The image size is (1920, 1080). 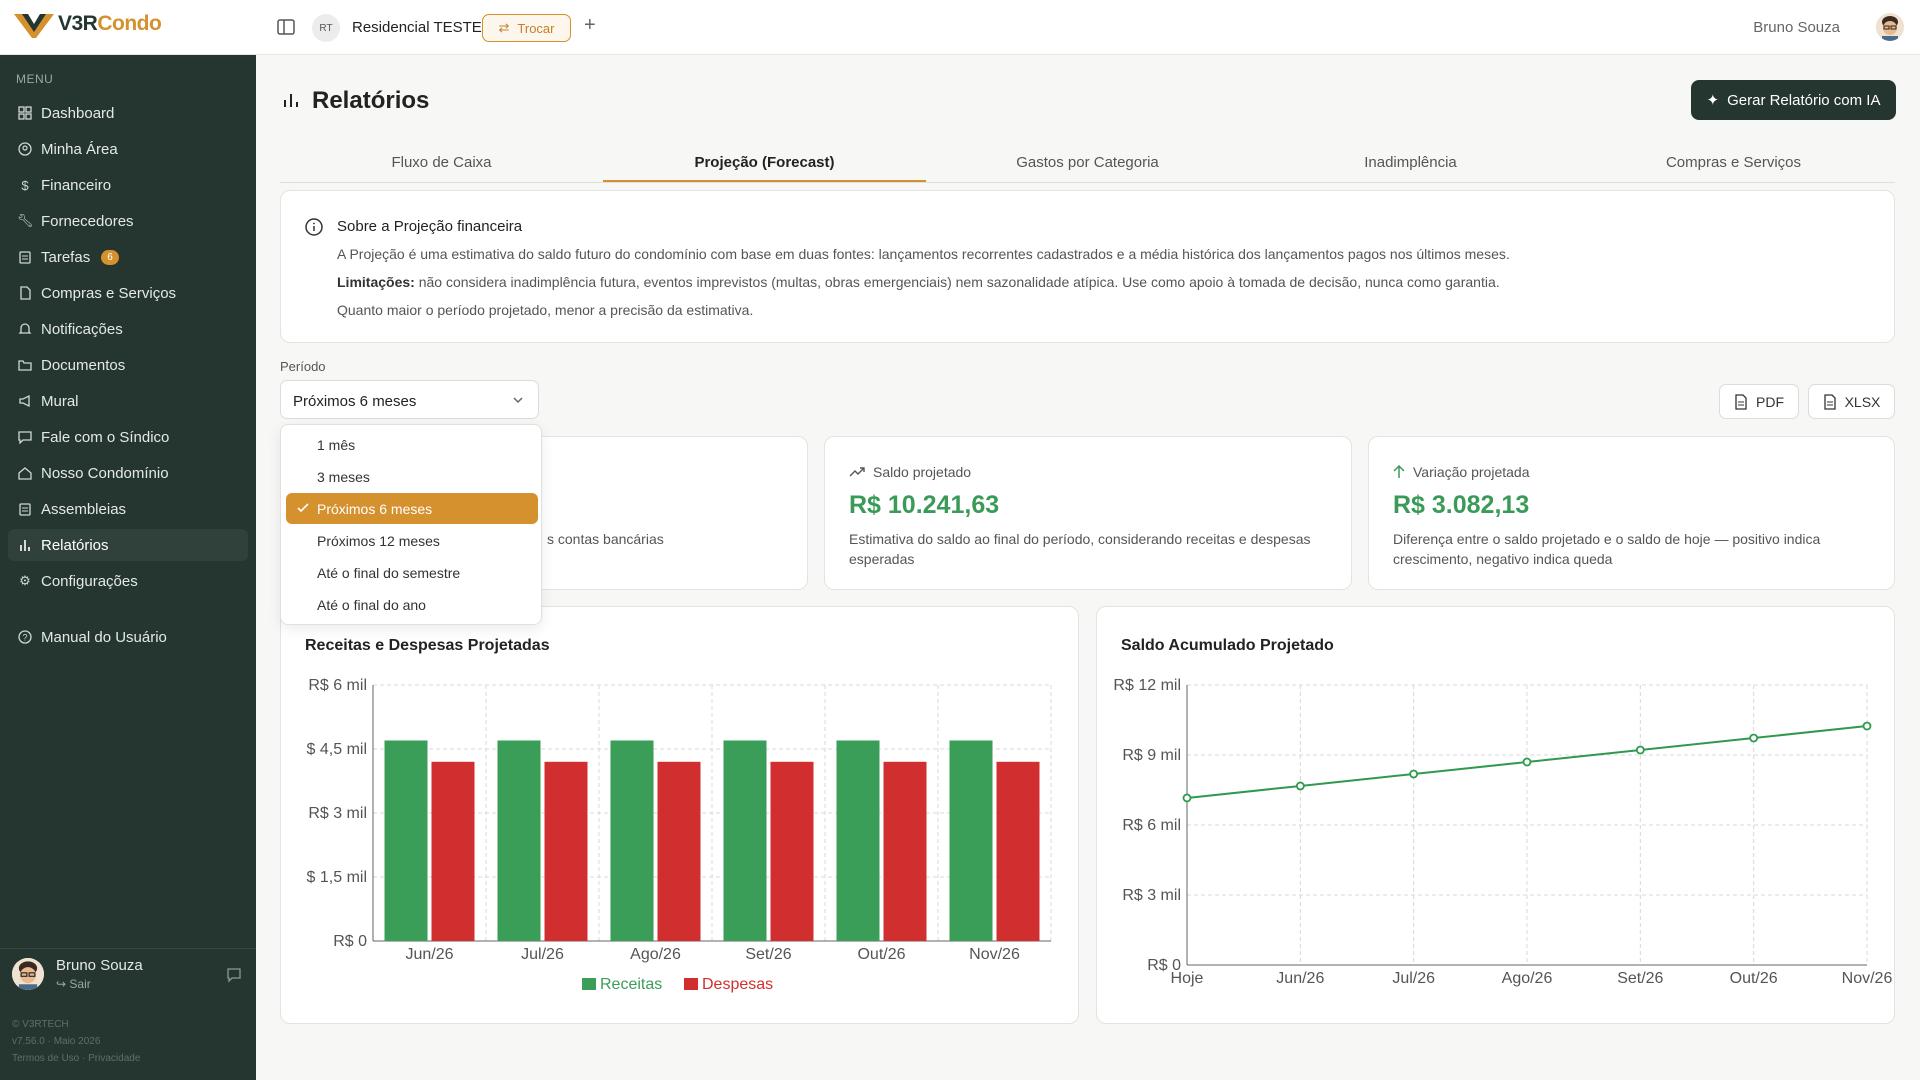 I want to click on grid-icon, so click(x=25, y=113).